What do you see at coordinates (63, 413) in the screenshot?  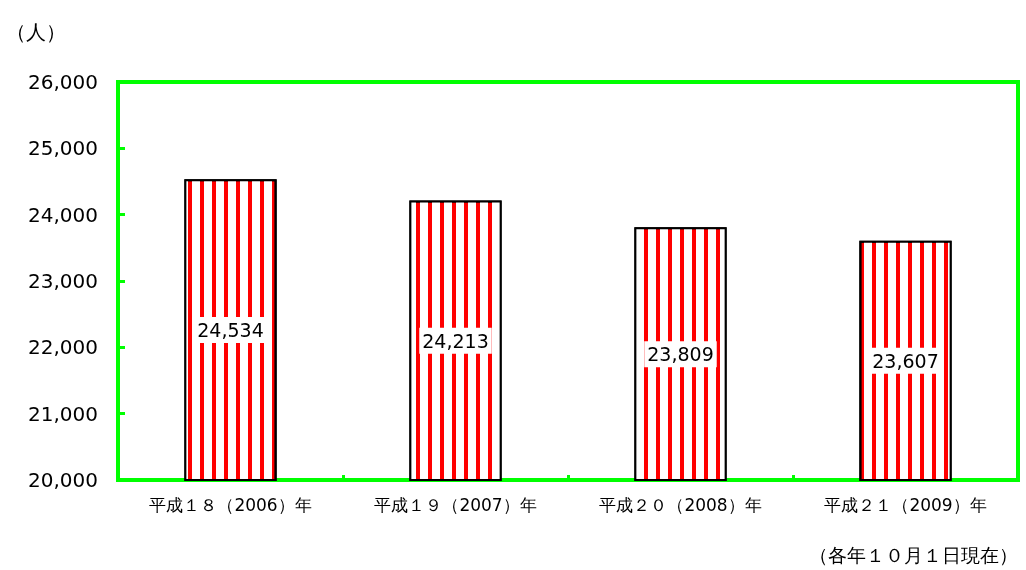 I see `y-tick-label: 21,000` at bounding box center [63, 413].